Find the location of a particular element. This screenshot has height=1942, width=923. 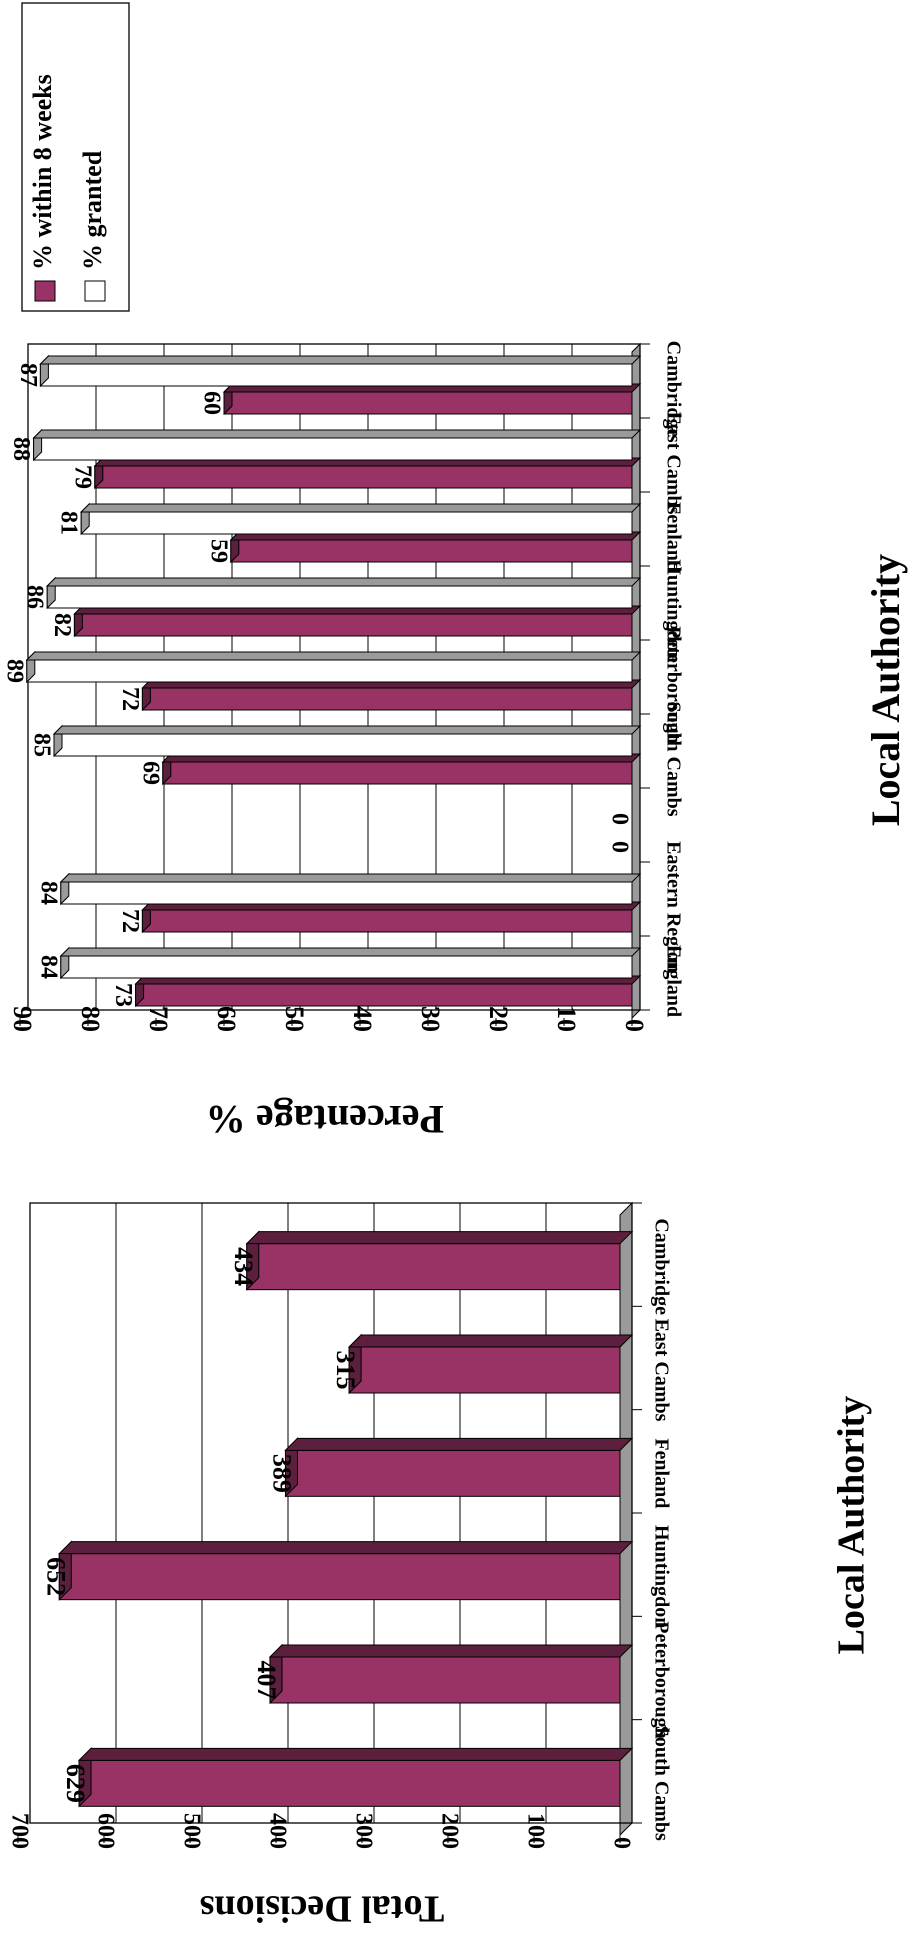

chart2-tick-label: 20 is located at coordinates (498, 1019).